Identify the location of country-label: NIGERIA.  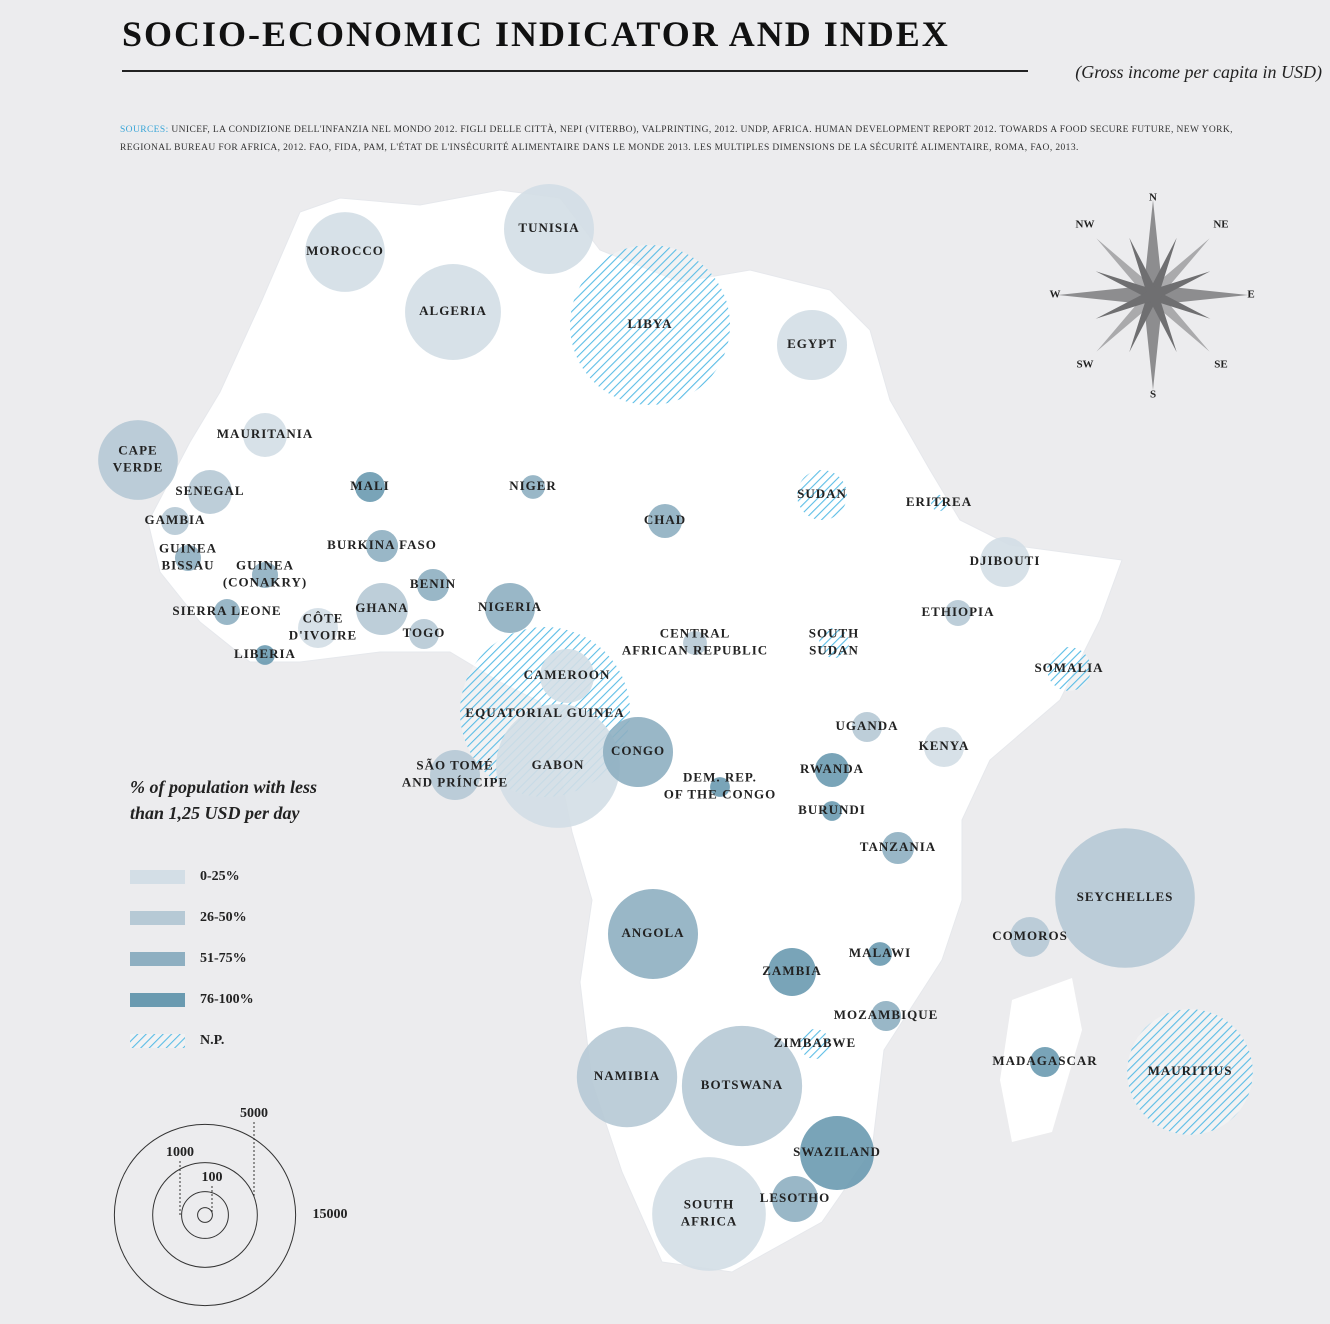
(510, 606).